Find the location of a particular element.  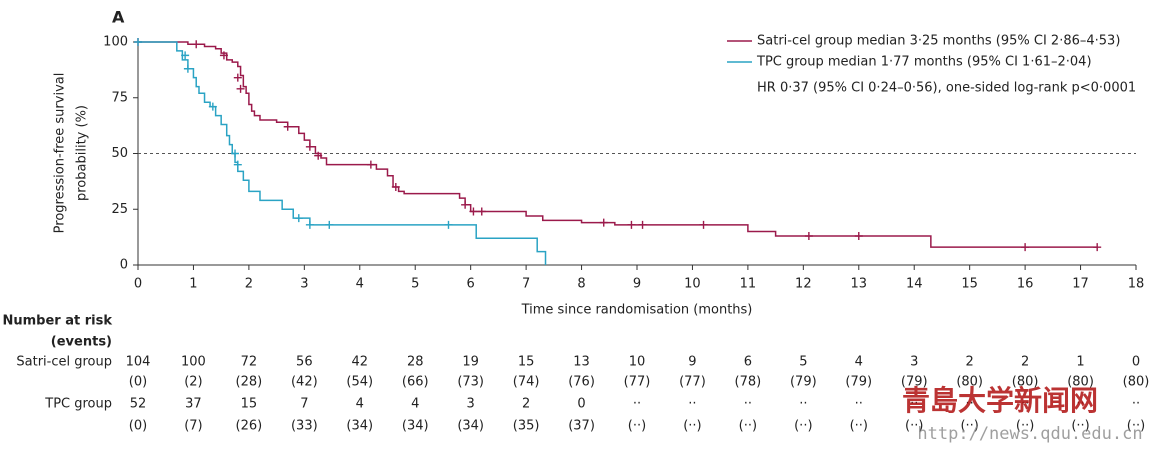

risk-events: (2) is located at coordinates (193, 382).